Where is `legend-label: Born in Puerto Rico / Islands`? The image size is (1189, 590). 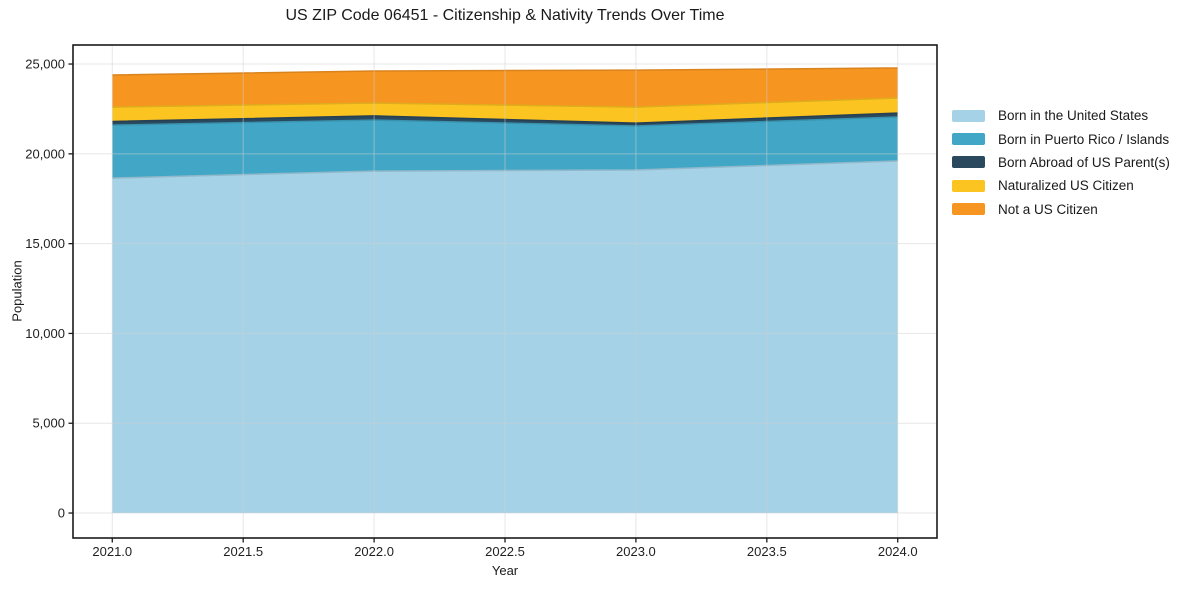
legend-label: Born in Puerto Rico / Islands is located at coordinates (1084, 139).